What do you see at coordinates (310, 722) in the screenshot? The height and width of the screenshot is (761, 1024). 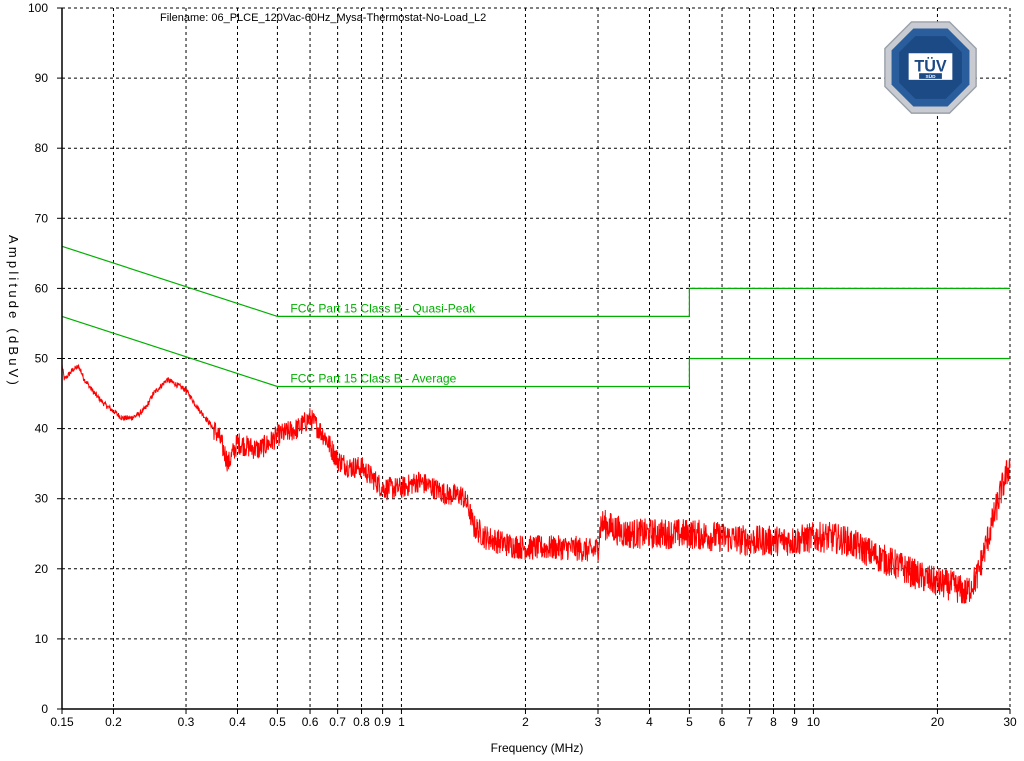 I see `x-tick-label: 0.6` at bounding box center [310, 722].